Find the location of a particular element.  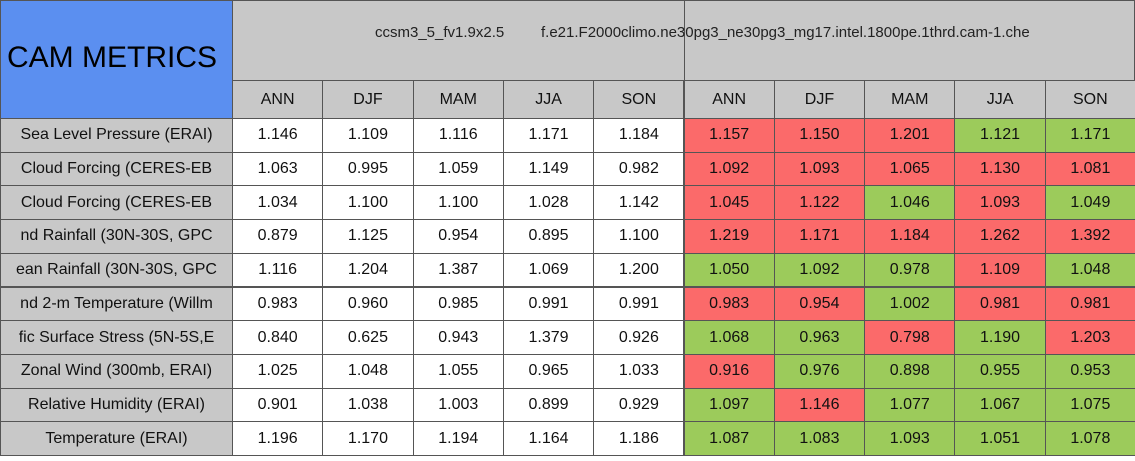

metric-value: 1.149 is located at coordinates (548, 169).